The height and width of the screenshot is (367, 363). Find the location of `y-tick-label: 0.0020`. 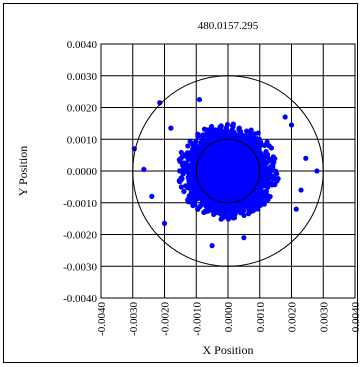

y-tick-label: 0.0020 is located at coordinates (82, 109).